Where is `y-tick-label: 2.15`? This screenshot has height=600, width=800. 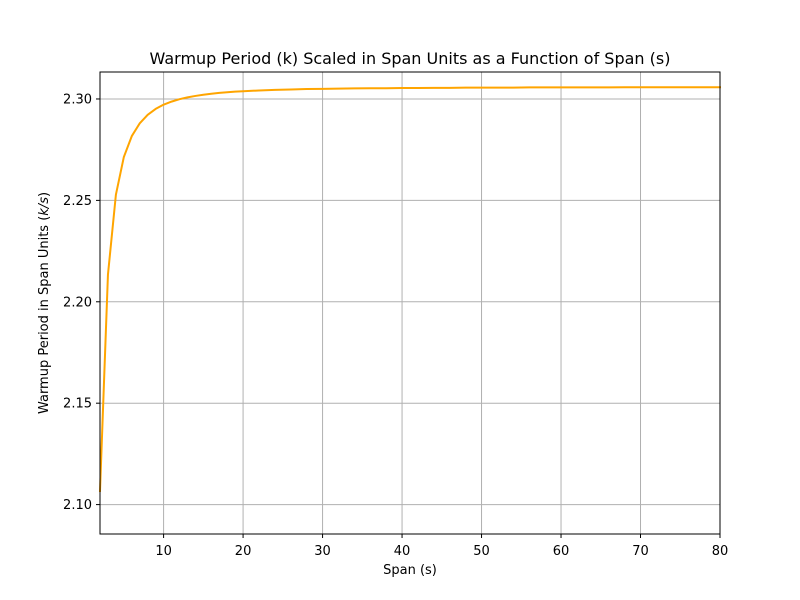
y-tick-label: 2.15 is located at coordinates (77, 404).